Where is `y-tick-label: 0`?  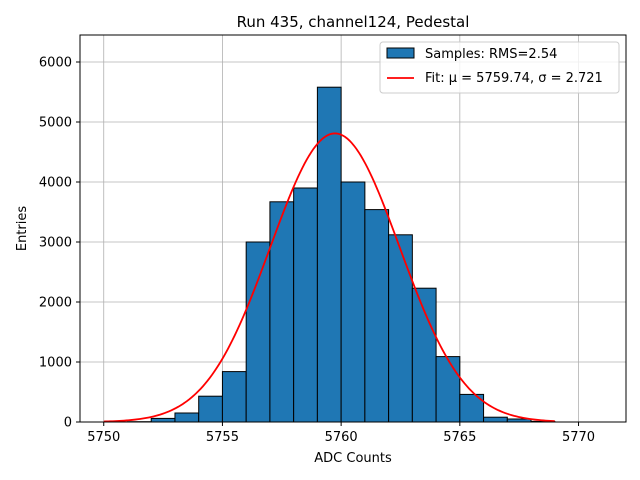
y-tick-label: 0 is located at coordinates (68, 423).